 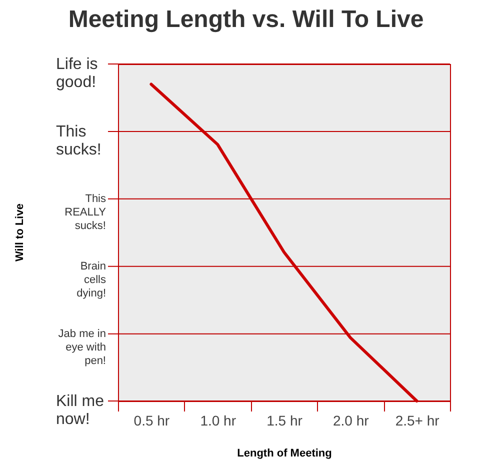 What do you see at coordinates (246, 19) in the screenshot?
I see `chart-title: Meeting Length vs. Will To Live` at bounding box center [246, 19].